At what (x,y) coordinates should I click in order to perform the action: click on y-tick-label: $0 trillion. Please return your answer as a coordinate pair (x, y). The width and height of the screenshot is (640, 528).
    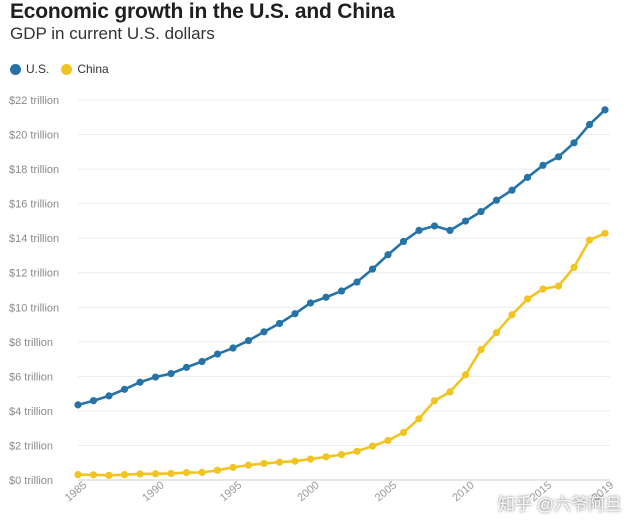
    Looking at the image, I should click on (31, 481).